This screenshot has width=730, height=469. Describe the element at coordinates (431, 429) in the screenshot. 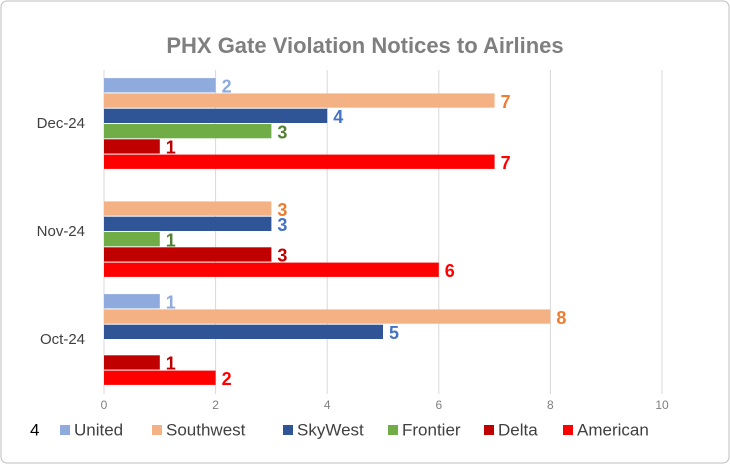

I see `legend-label: Frontier` at that location.